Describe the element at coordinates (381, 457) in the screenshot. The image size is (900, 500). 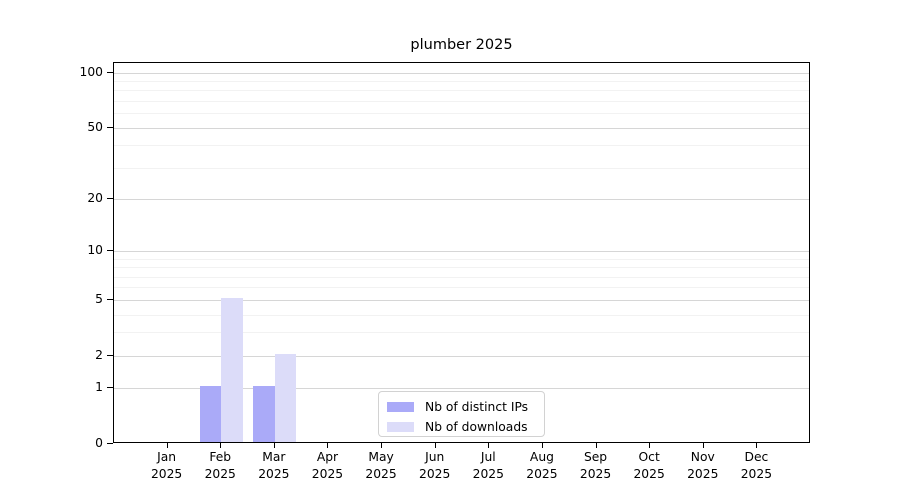
I see `x-tick-month: May` at that location.